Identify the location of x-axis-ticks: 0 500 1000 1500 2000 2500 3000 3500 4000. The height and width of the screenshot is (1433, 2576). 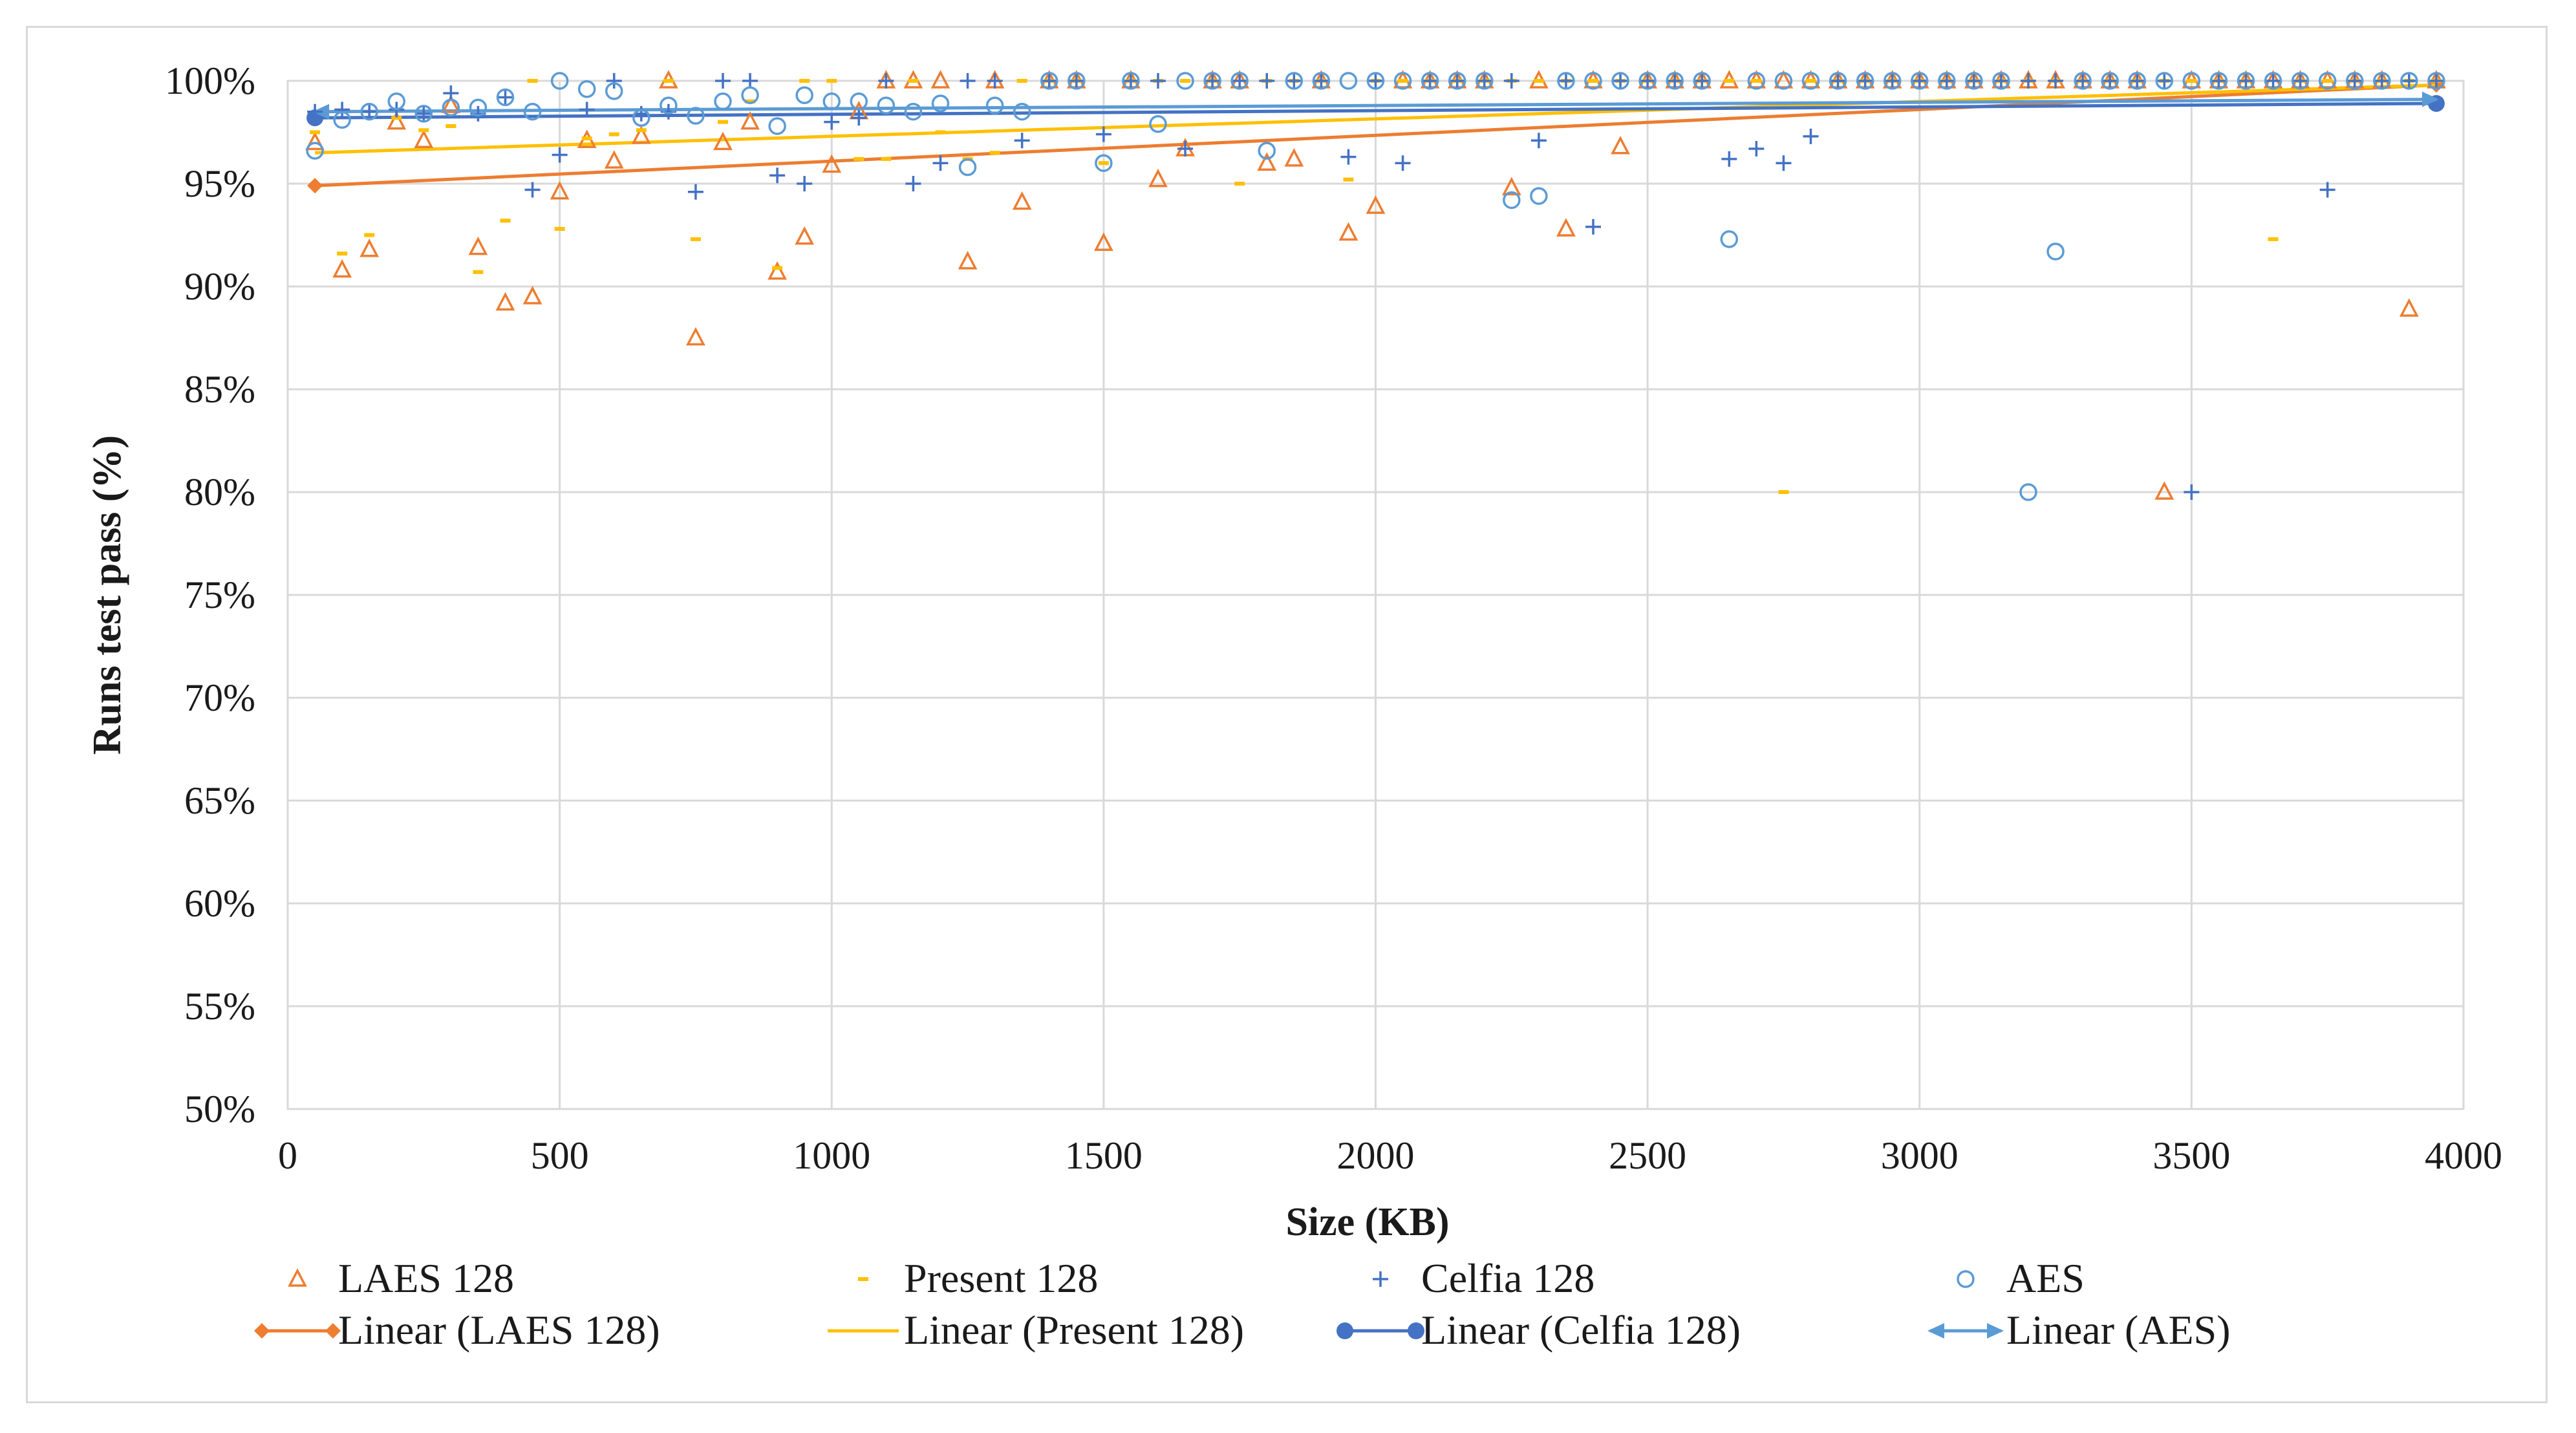
(1390, 1155).